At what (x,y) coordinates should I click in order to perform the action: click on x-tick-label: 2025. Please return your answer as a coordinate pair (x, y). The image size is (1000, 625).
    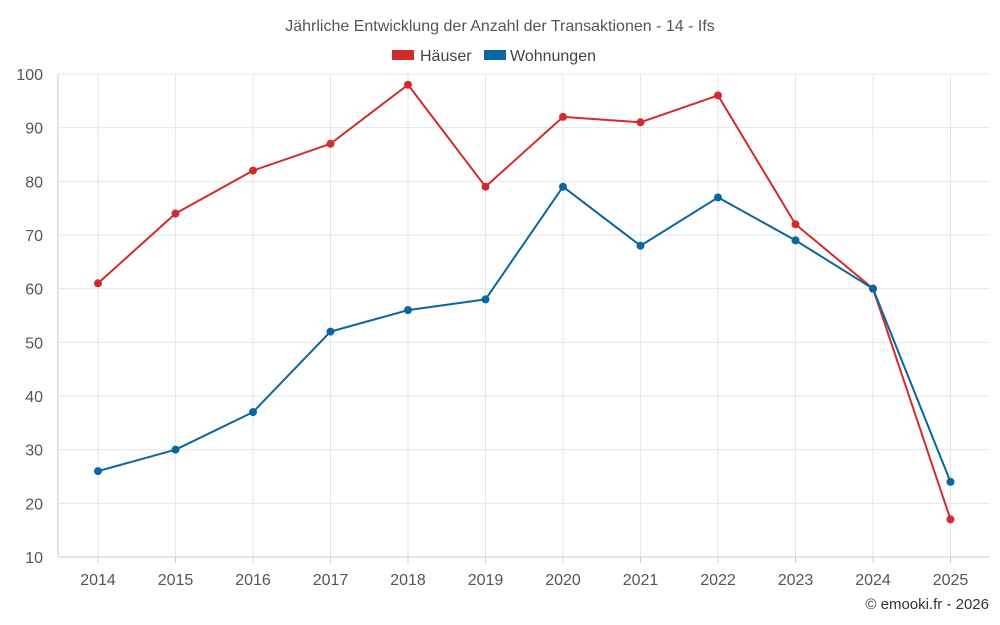
    Looking at the image, I should click on (951, 580).